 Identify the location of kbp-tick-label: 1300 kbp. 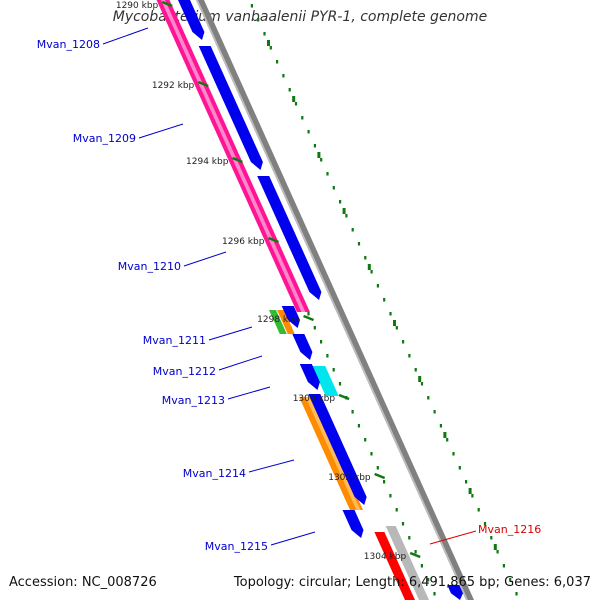
(314, 399).